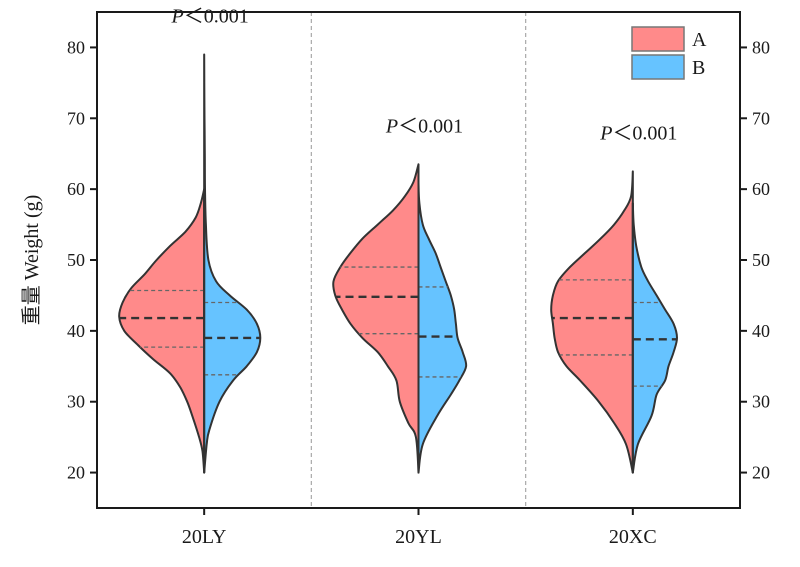  What do you see at coordinates (592, 322) in the screenshot?
I see `violin-half-a-20xc` at bounding box center [592, 322].